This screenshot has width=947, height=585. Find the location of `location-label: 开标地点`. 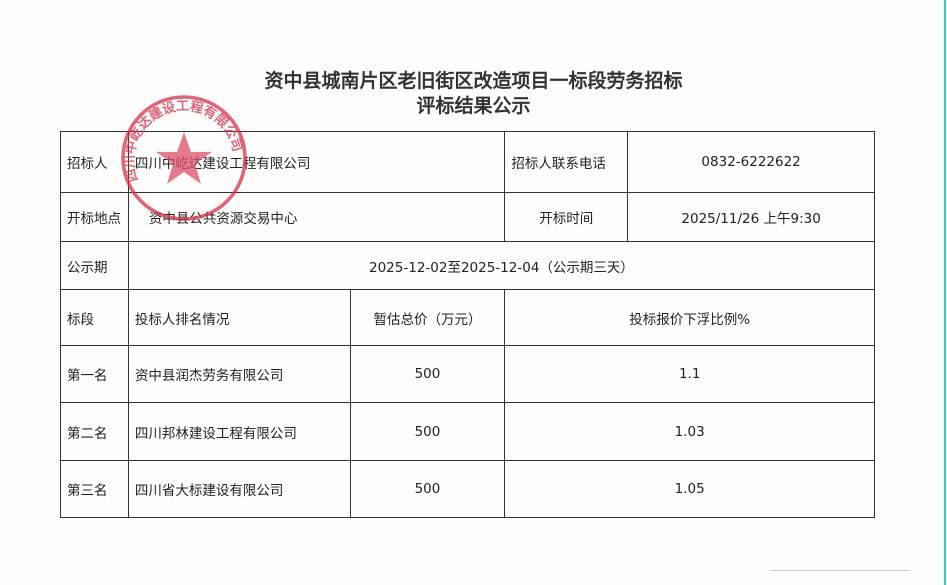

location-label: 开标地点 is located at coordinates (94, 217).